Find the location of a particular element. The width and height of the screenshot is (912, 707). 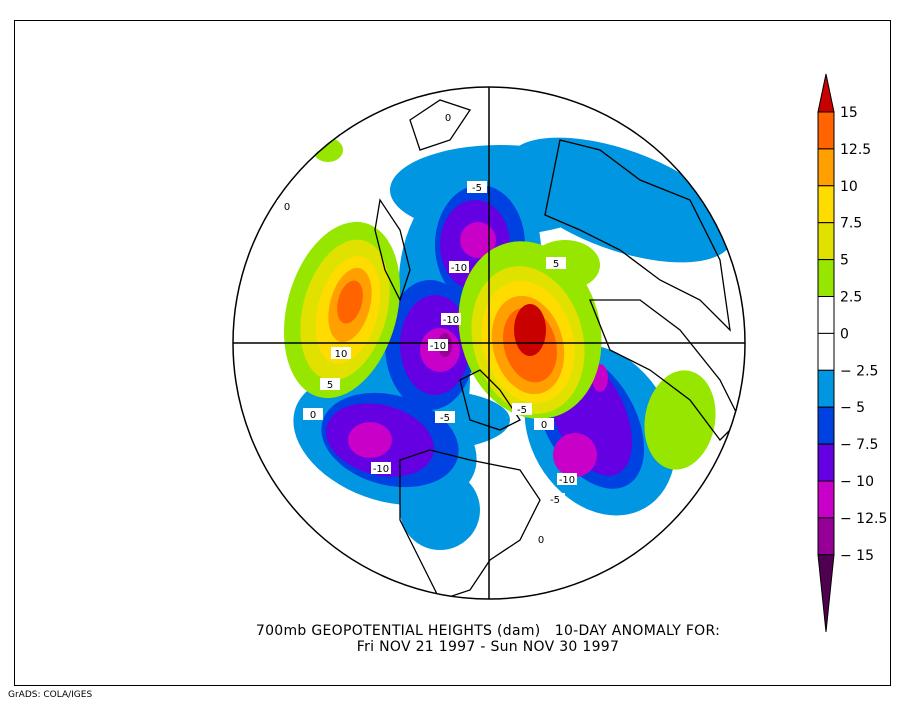

colorbar-label: 5 is located at coordinates (844, 261).